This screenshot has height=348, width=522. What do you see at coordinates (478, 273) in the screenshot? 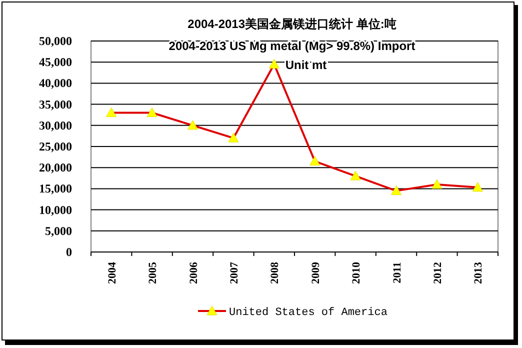
I see `x-tick-label: 2013` at bounding box center [478, 273].